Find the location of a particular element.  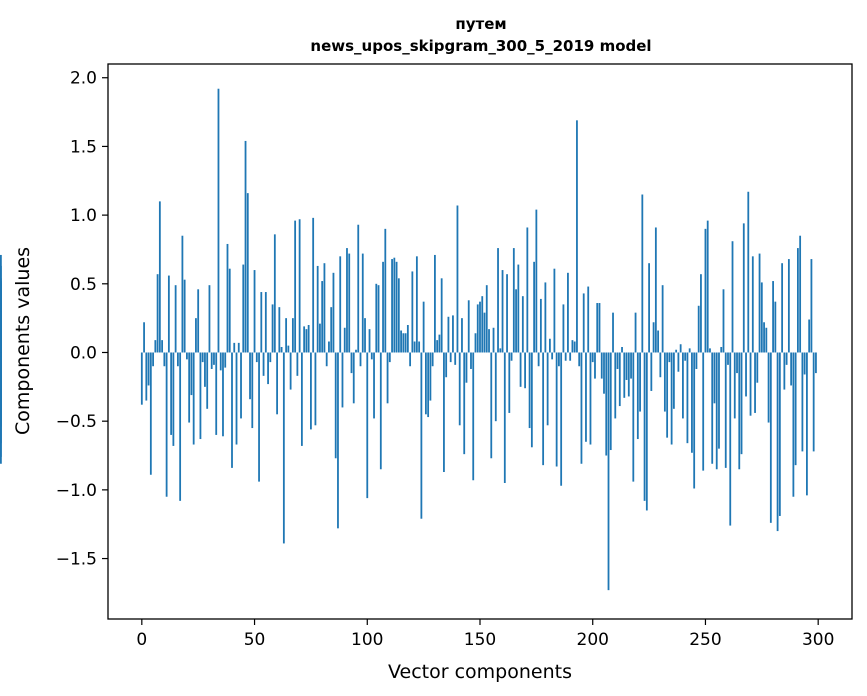

y-tick-label: 2.0 is located at coordinates (83, 79).